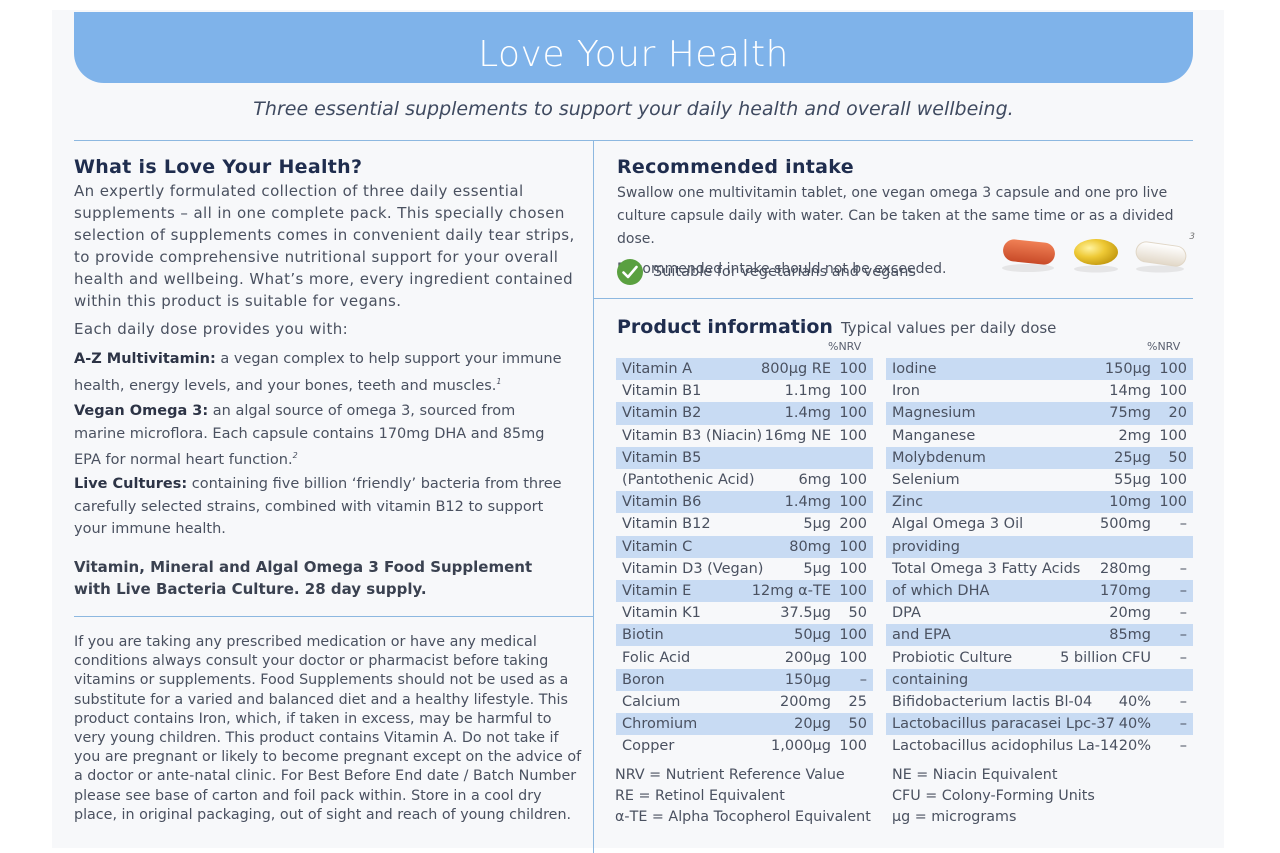  I want to click on table-row: and EPA 85mg –, so click(1039, 635).